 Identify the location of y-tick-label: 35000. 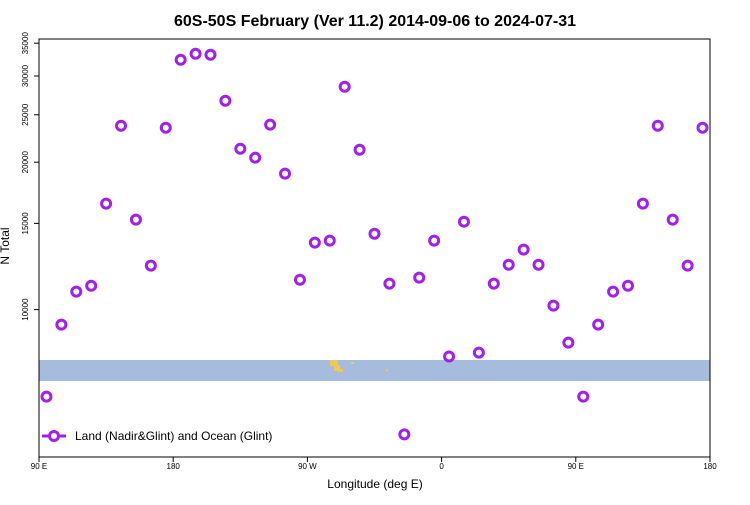
(25, 43).